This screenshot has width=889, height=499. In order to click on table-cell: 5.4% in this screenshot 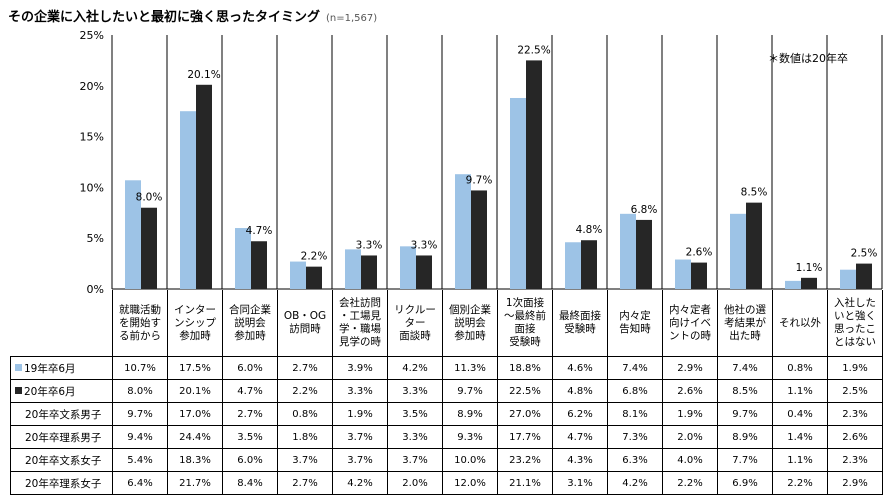, I will do `click(140, 460)`.